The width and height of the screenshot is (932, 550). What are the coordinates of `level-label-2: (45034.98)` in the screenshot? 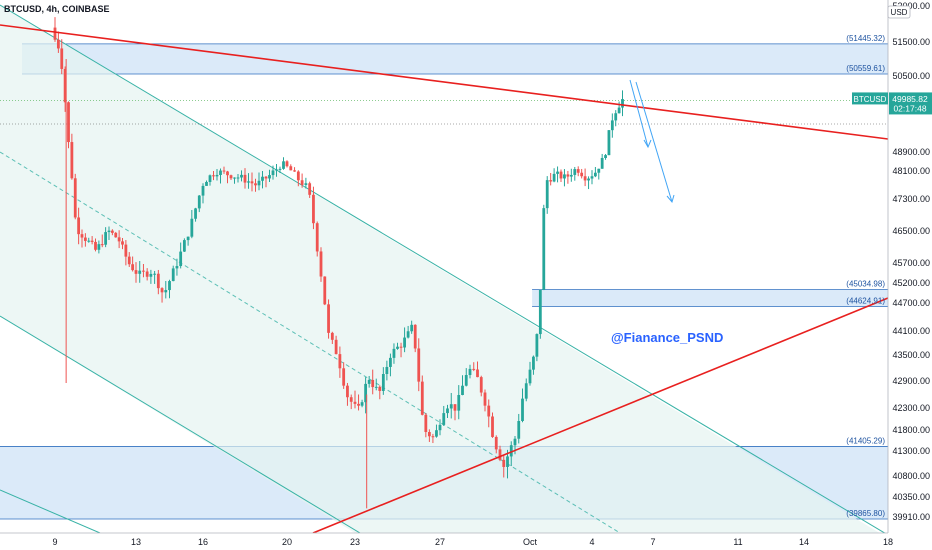 It's located at (865, 284).